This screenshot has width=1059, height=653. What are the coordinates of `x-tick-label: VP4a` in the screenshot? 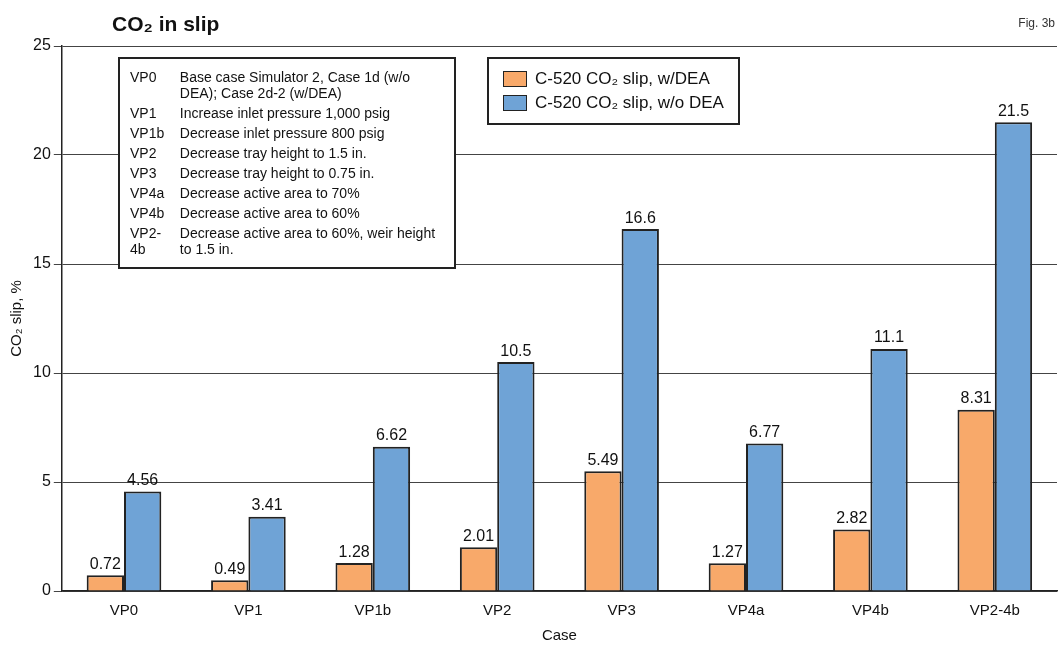 It's located at (746, 610).